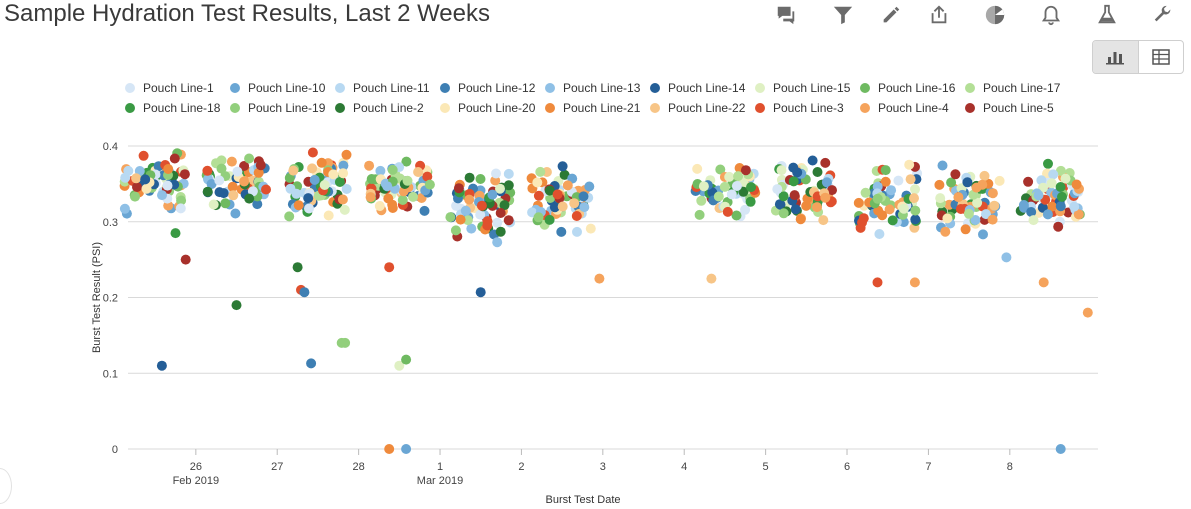  What do you see at coordinates (275, 108) in the screenshot?
I see `legend-item: Pouch Line-19` at bounding box center [275, 108].